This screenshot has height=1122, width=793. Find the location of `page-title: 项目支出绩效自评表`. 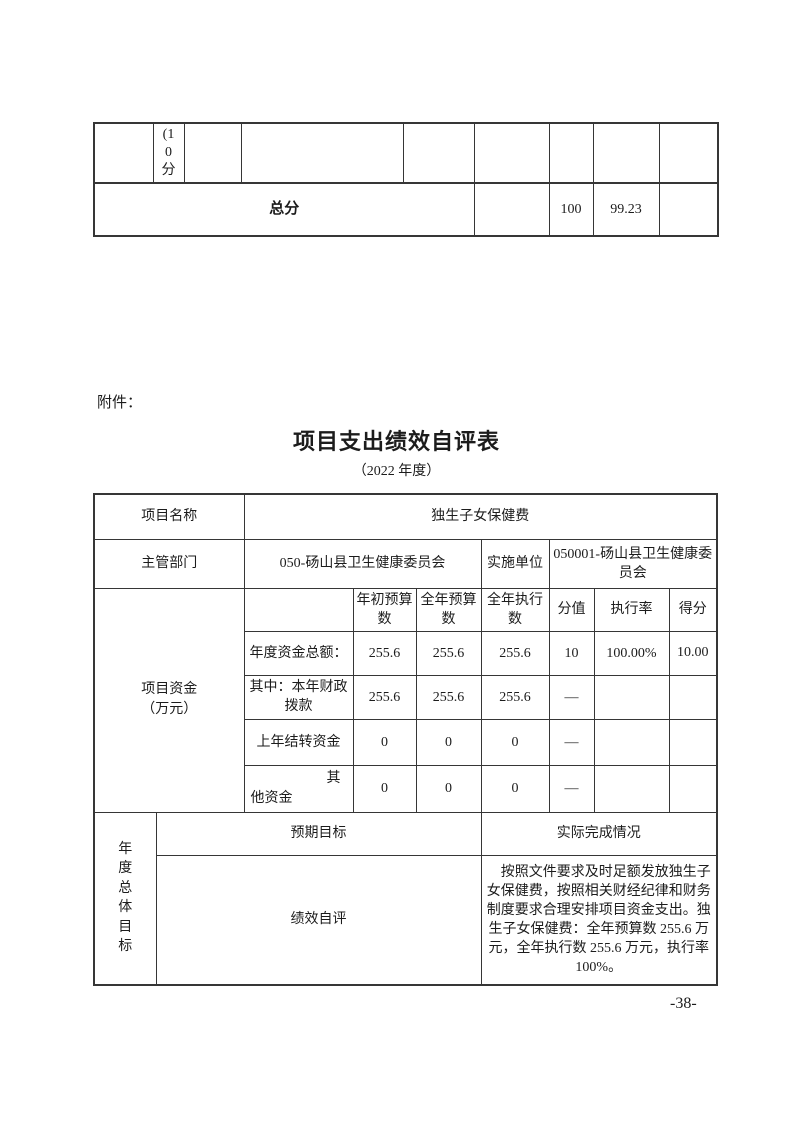

page-title: 项目支出绩效自评表 is located at coordinates (396, 441).